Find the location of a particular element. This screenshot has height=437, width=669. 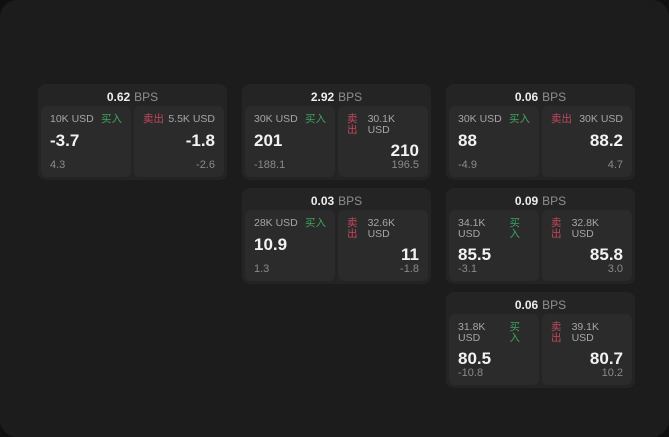

sell-amount: 32.6K USD is located at coordinates (381, 228).